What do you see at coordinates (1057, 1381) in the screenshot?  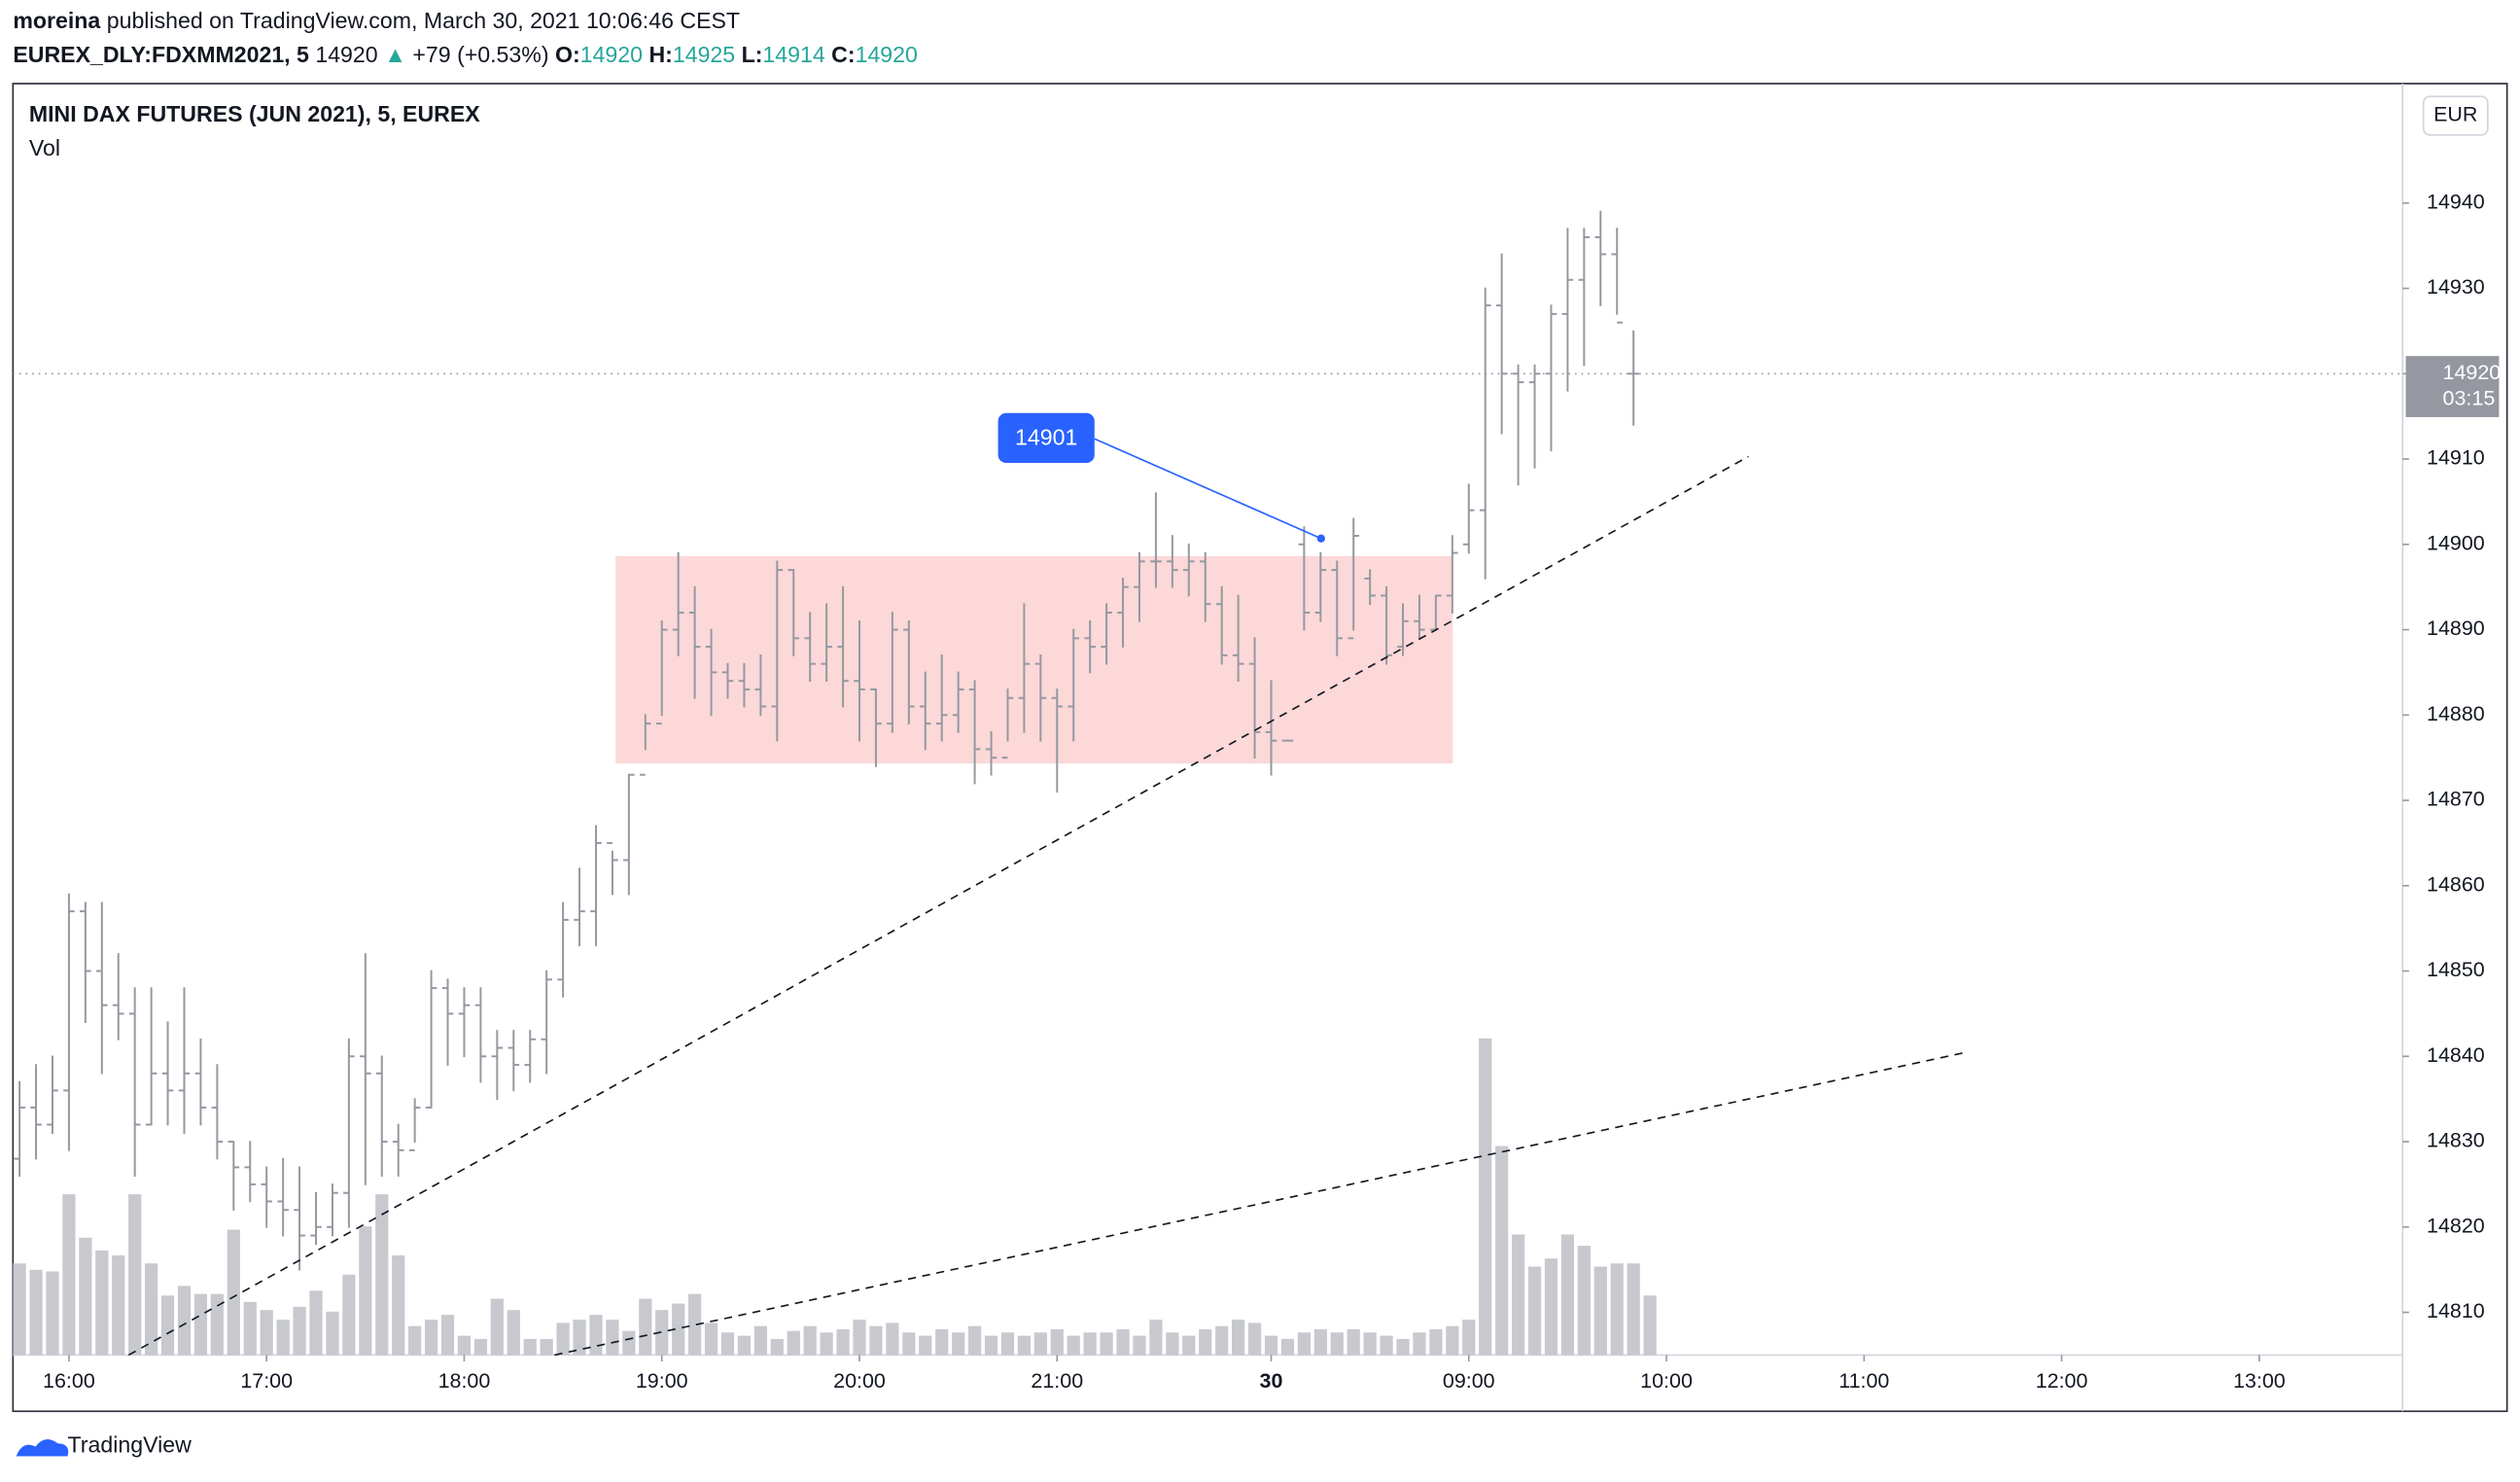 I see `x-tick-label: 21:00` at bounding box center [1057, 1381].